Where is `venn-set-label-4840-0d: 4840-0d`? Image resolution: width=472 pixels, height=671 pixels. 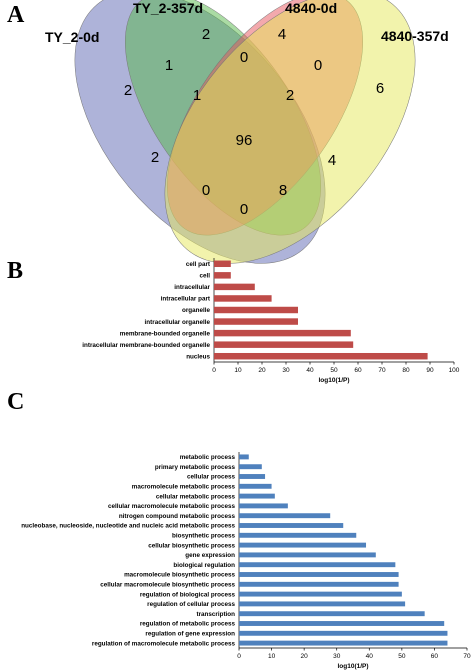
venn-set-label-4840-0d: 4840-0d is located at coordinates (311, 8).